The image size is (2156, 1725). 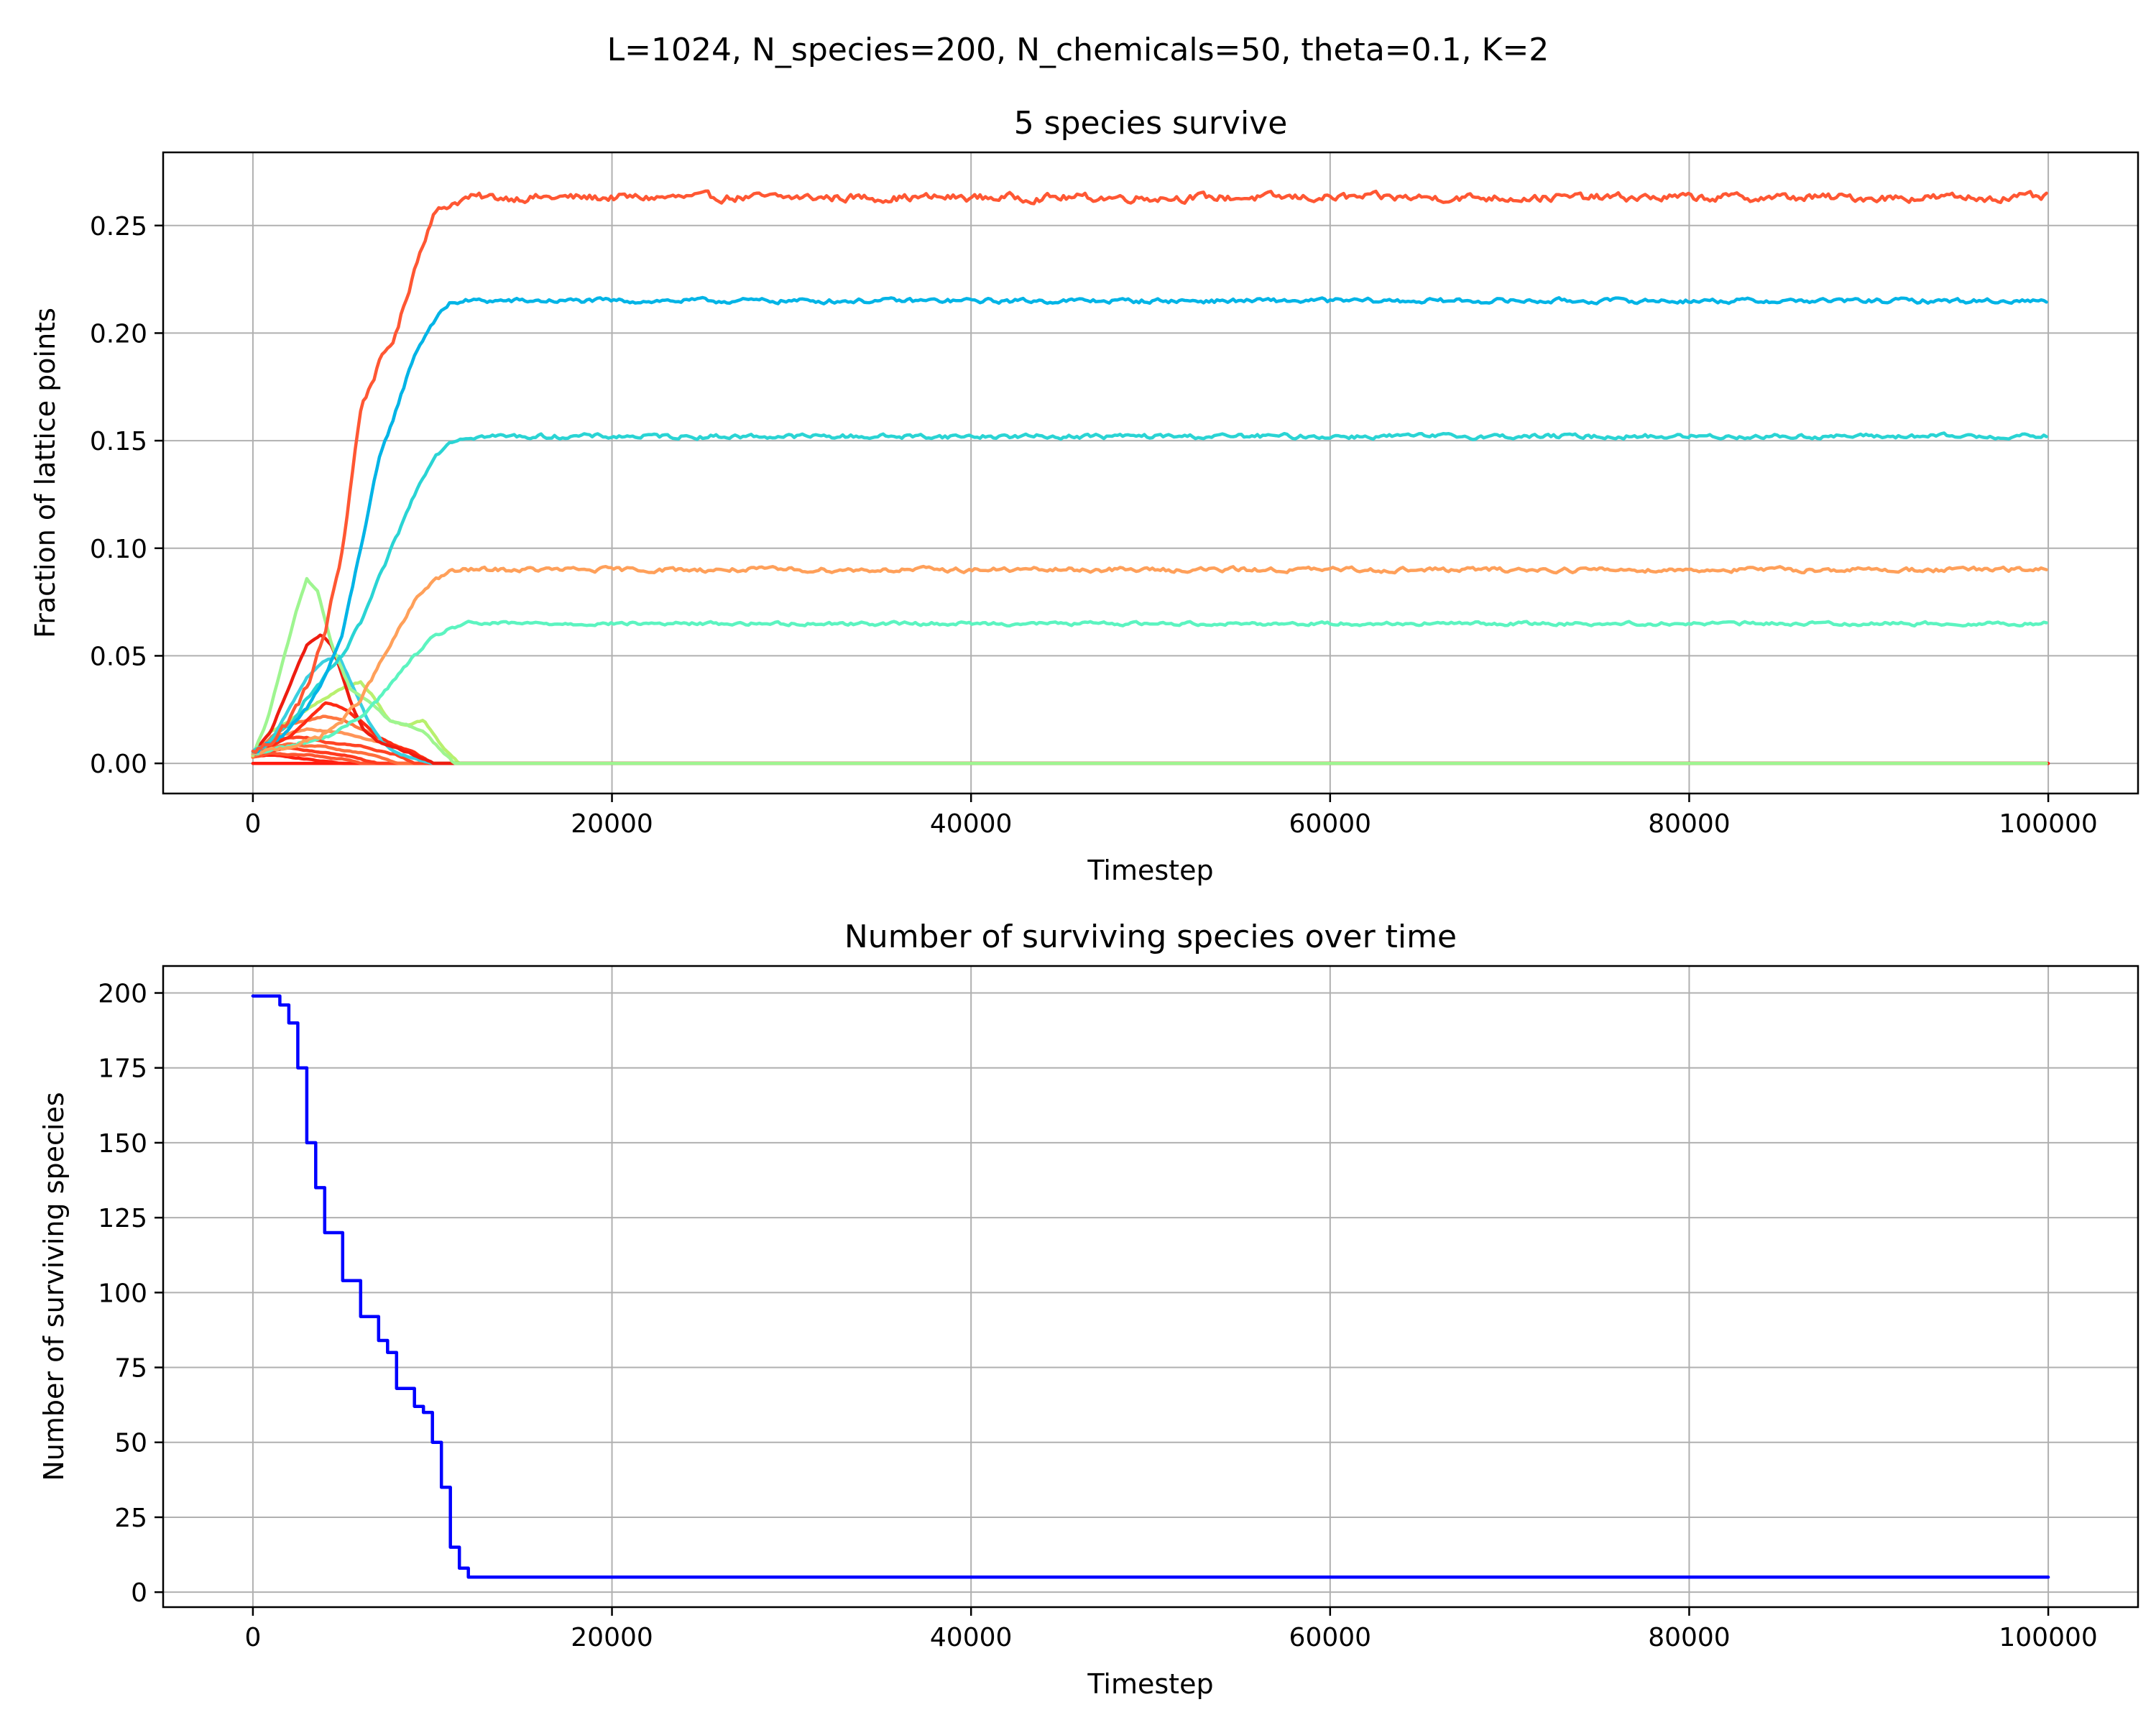 I want to click on bottom-panel-y-tick-label: 50, so click(x=130, y=1443).